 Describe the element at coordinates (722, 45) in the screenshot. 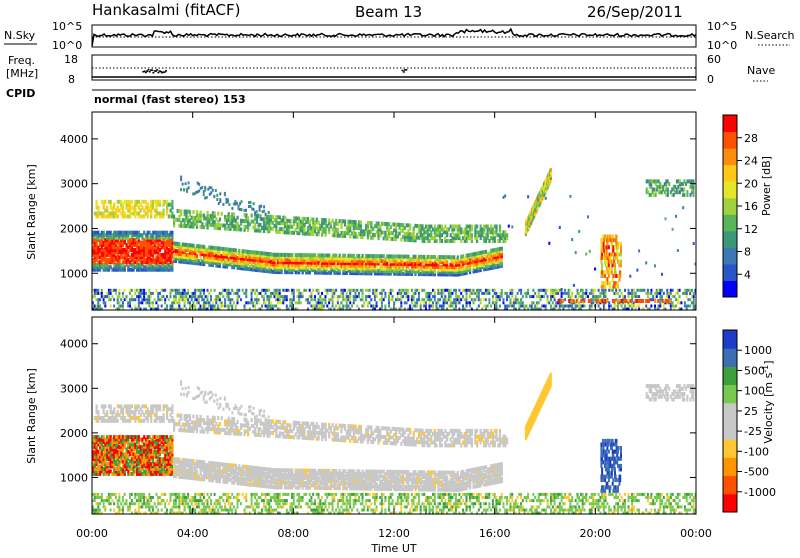

I see `nsky-right-tick-low: 10^0` at that location.